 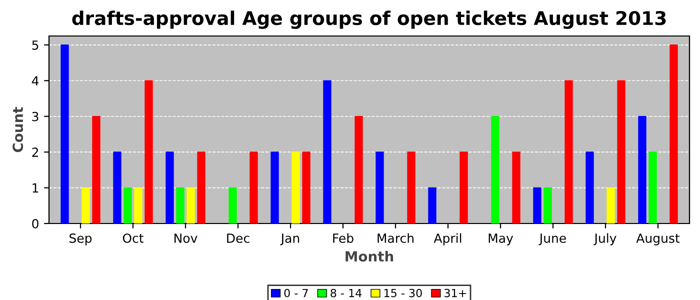 I want to click on x-tick-label: Feb, so click(x=343, y=238).